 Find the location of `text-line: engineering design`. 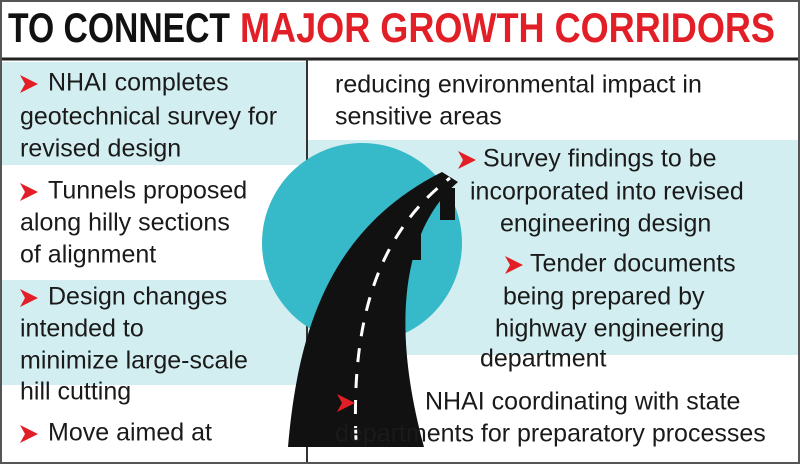

text-line: engineering design is located at coordinates (605, 224).